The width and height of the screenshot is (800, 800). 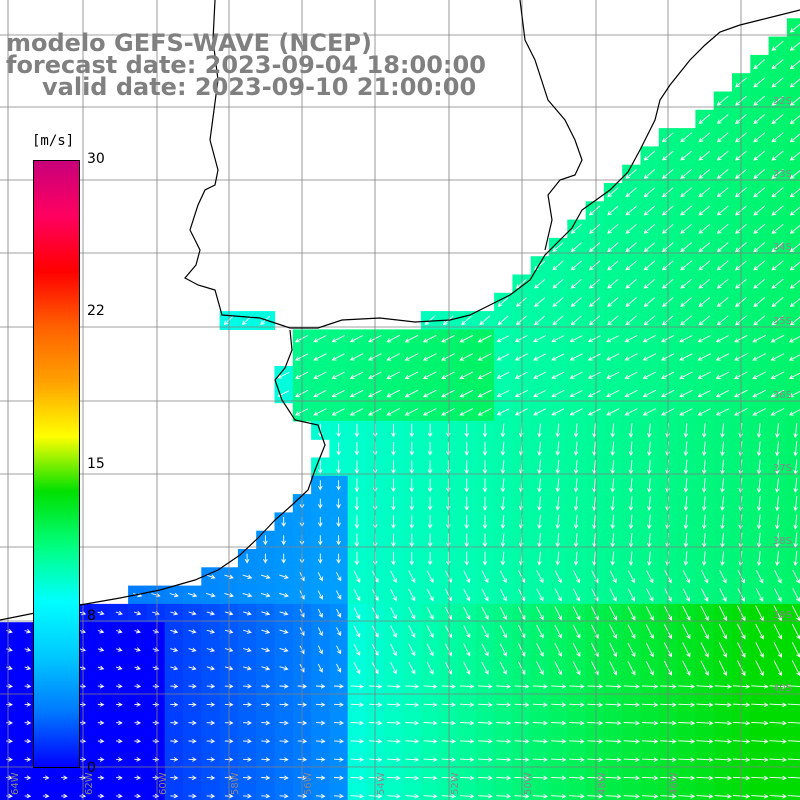 I want to click on coastline-inland, so click(x=551, y=125).